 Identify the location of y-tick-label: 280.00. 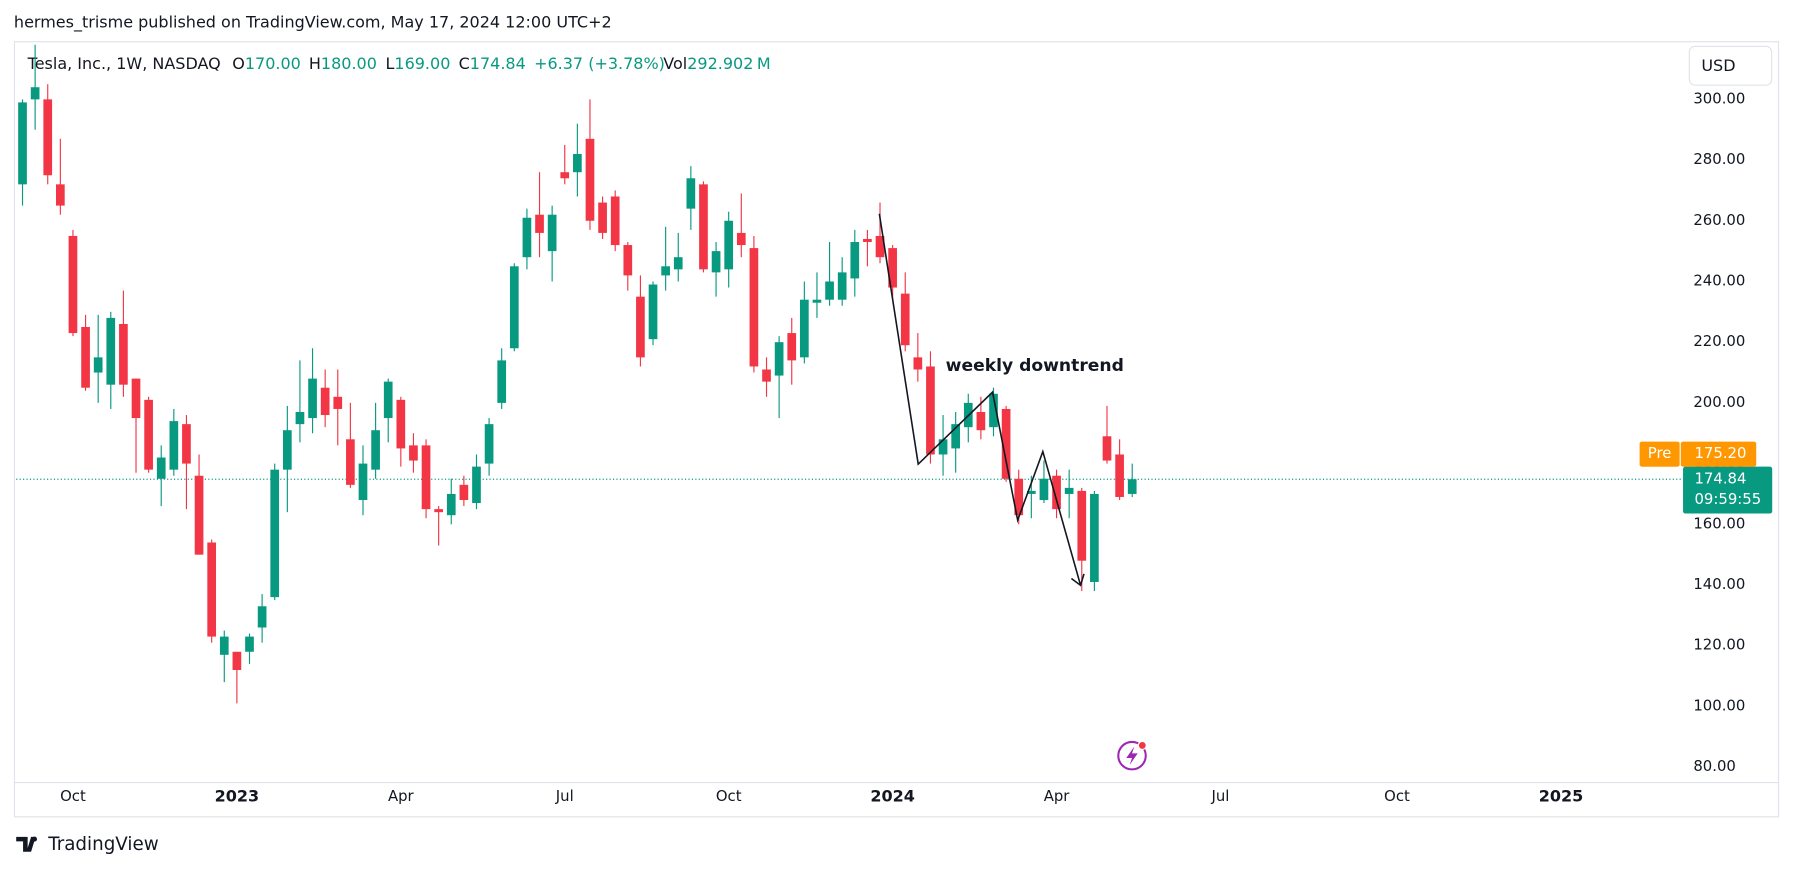
(1719, 159).